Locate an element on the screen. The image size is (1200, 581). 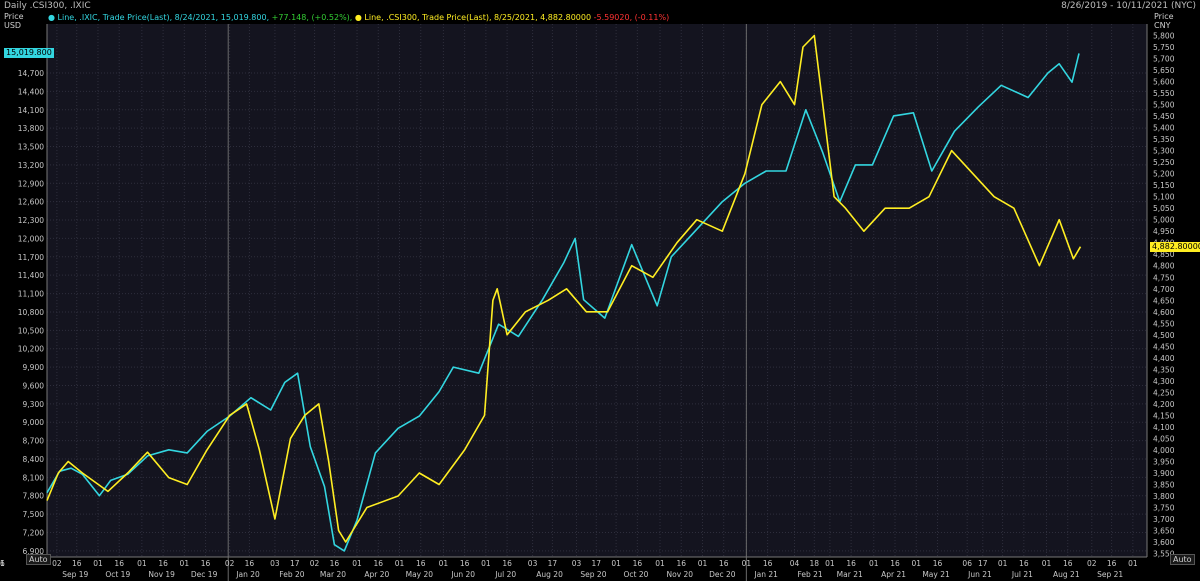
right-tick-label: 5,350 is located at coordinates (1164, 139).